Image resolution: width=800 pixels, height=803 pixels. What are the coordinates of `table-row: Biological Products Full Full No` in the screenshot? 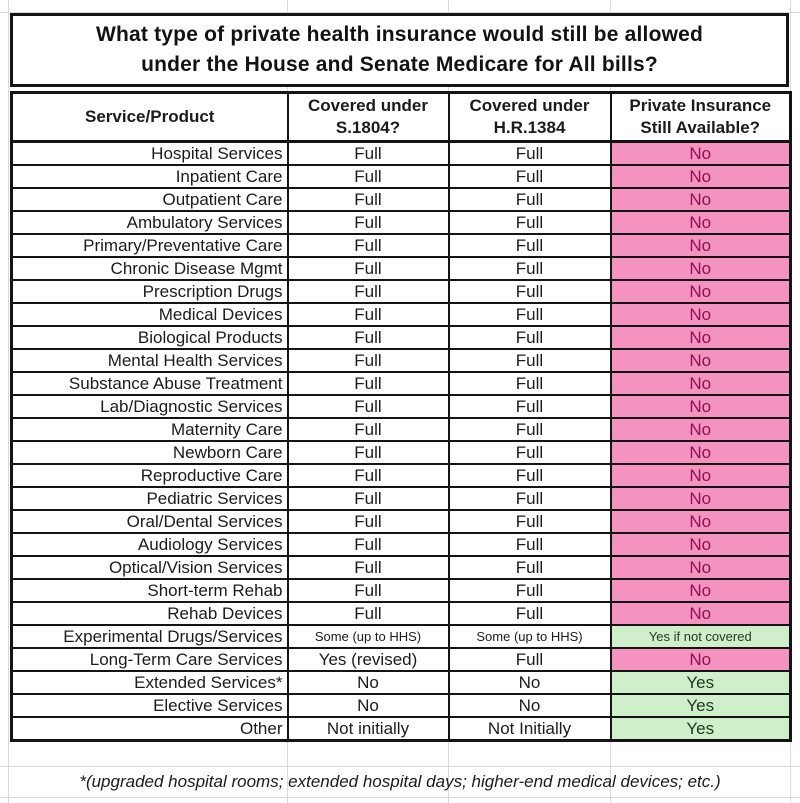 It's located at (401, 337).